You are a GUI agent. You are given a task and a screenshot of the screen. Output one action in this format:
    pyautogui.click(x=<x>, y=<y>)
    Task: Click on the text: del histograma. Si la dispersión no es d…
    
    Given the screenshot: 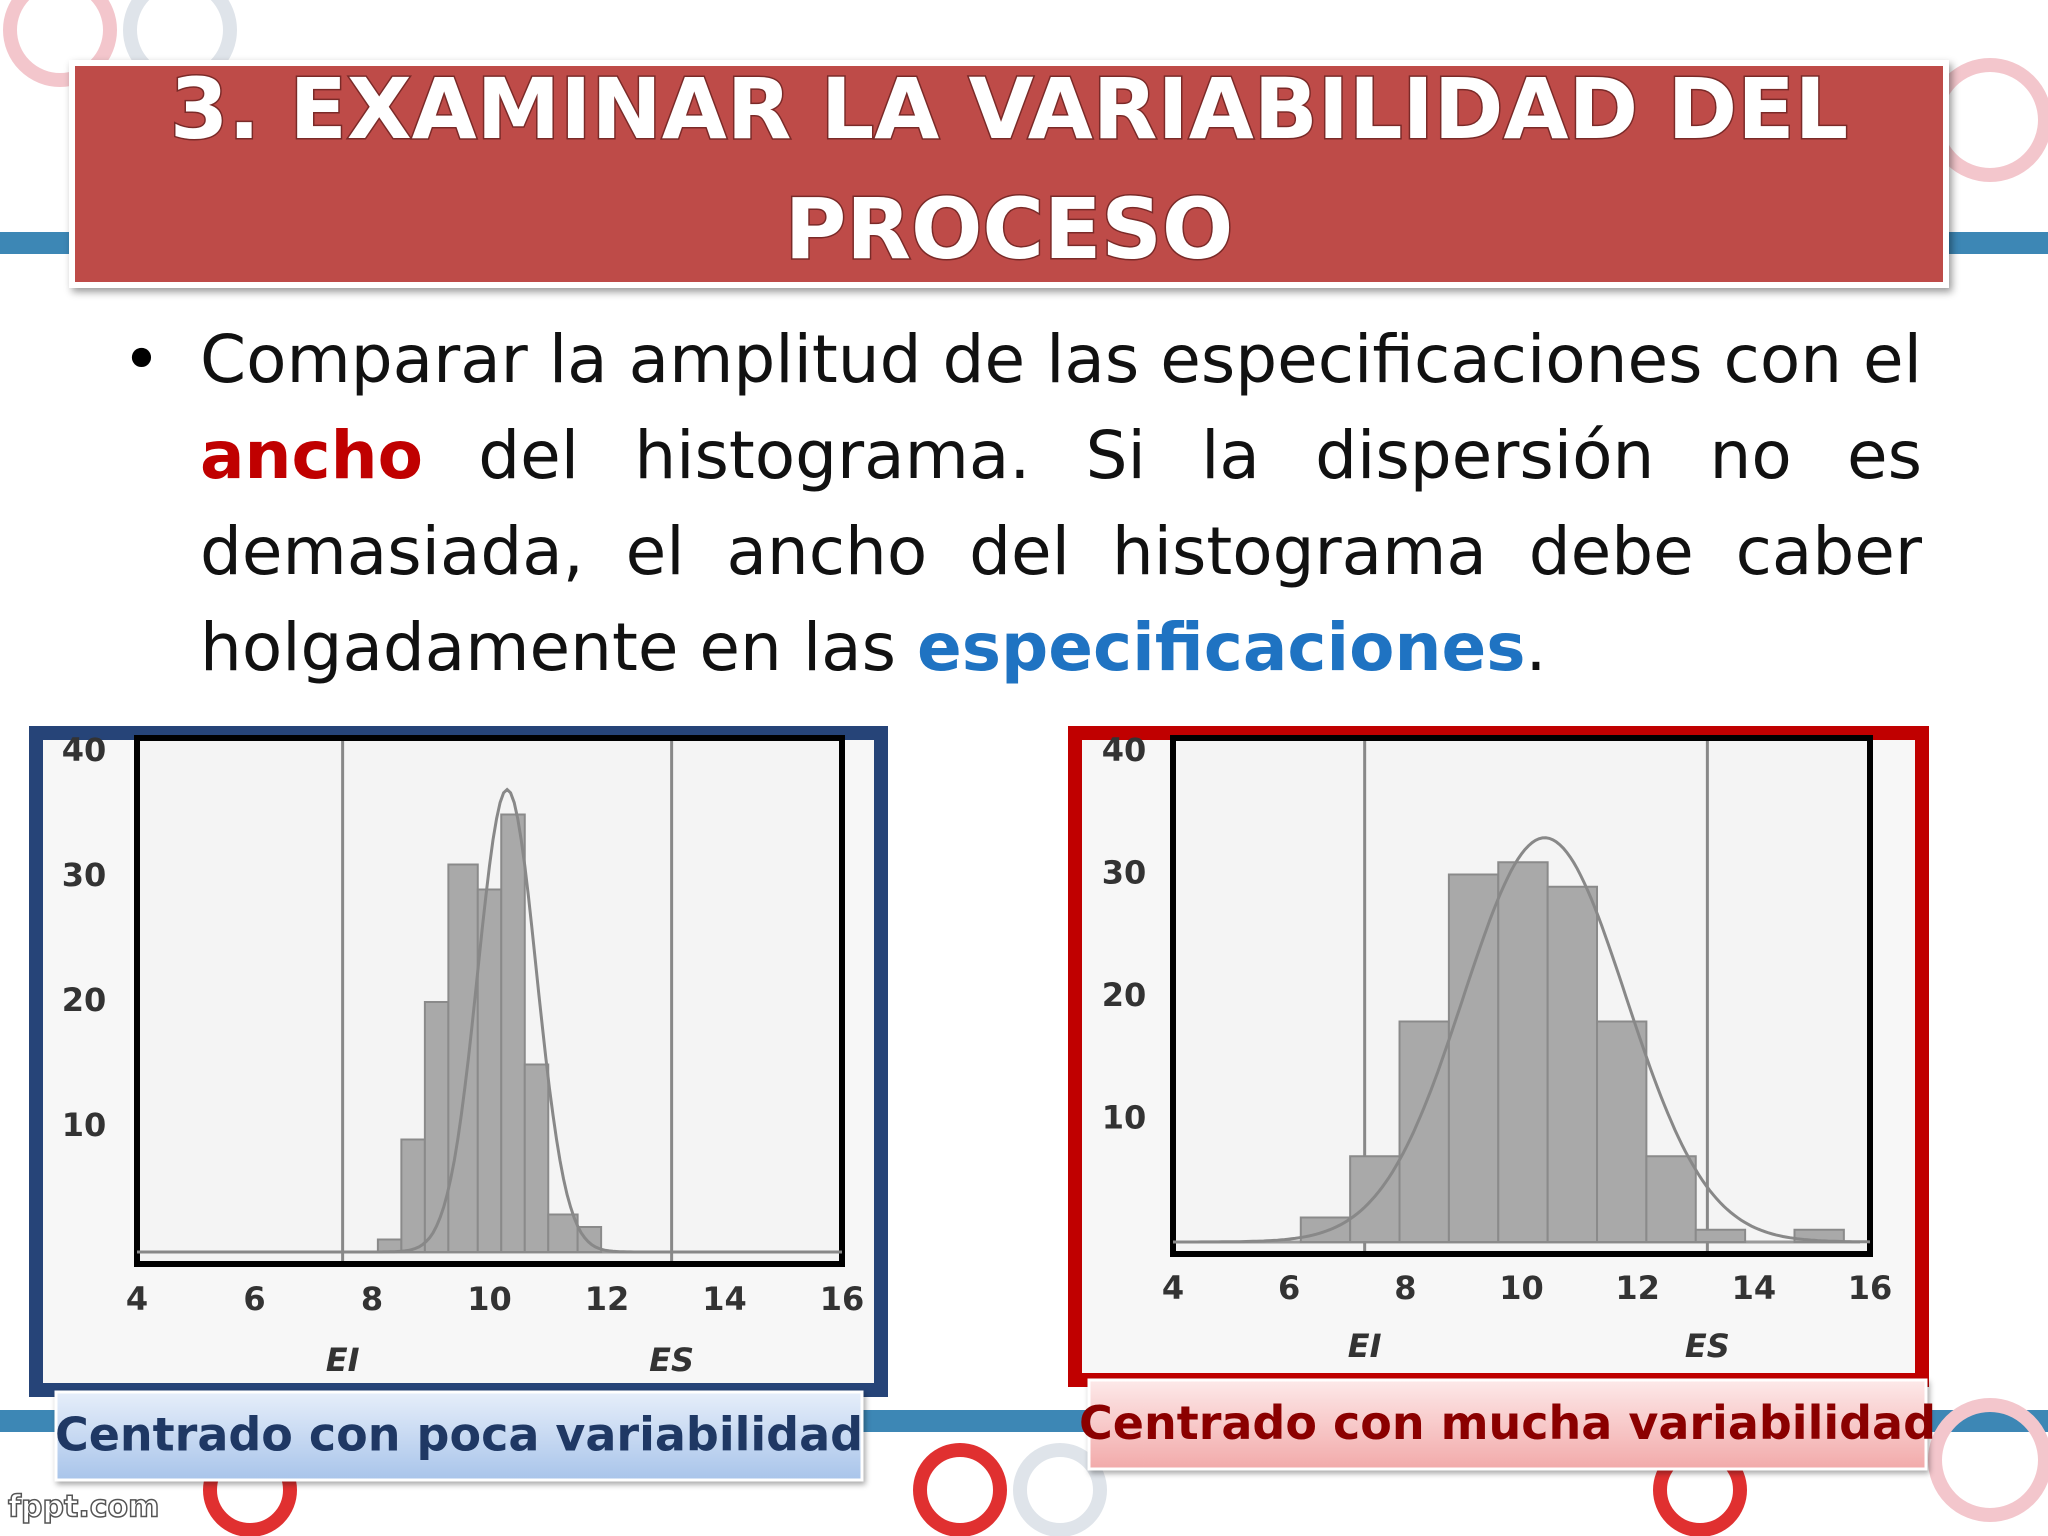 What is the action you would take?
    pyautogui.click(x=1061, y=551)
    